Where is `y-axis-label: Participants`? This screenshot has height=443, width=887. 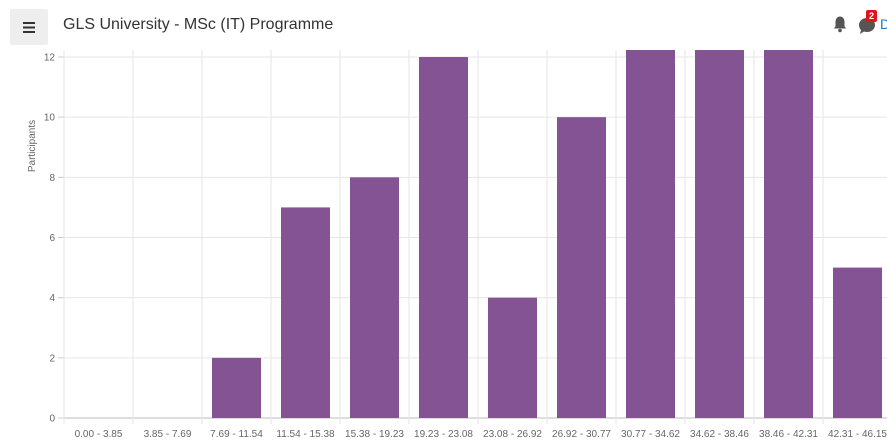
y-axis-label: Participants is located at coordinates (32, 146).